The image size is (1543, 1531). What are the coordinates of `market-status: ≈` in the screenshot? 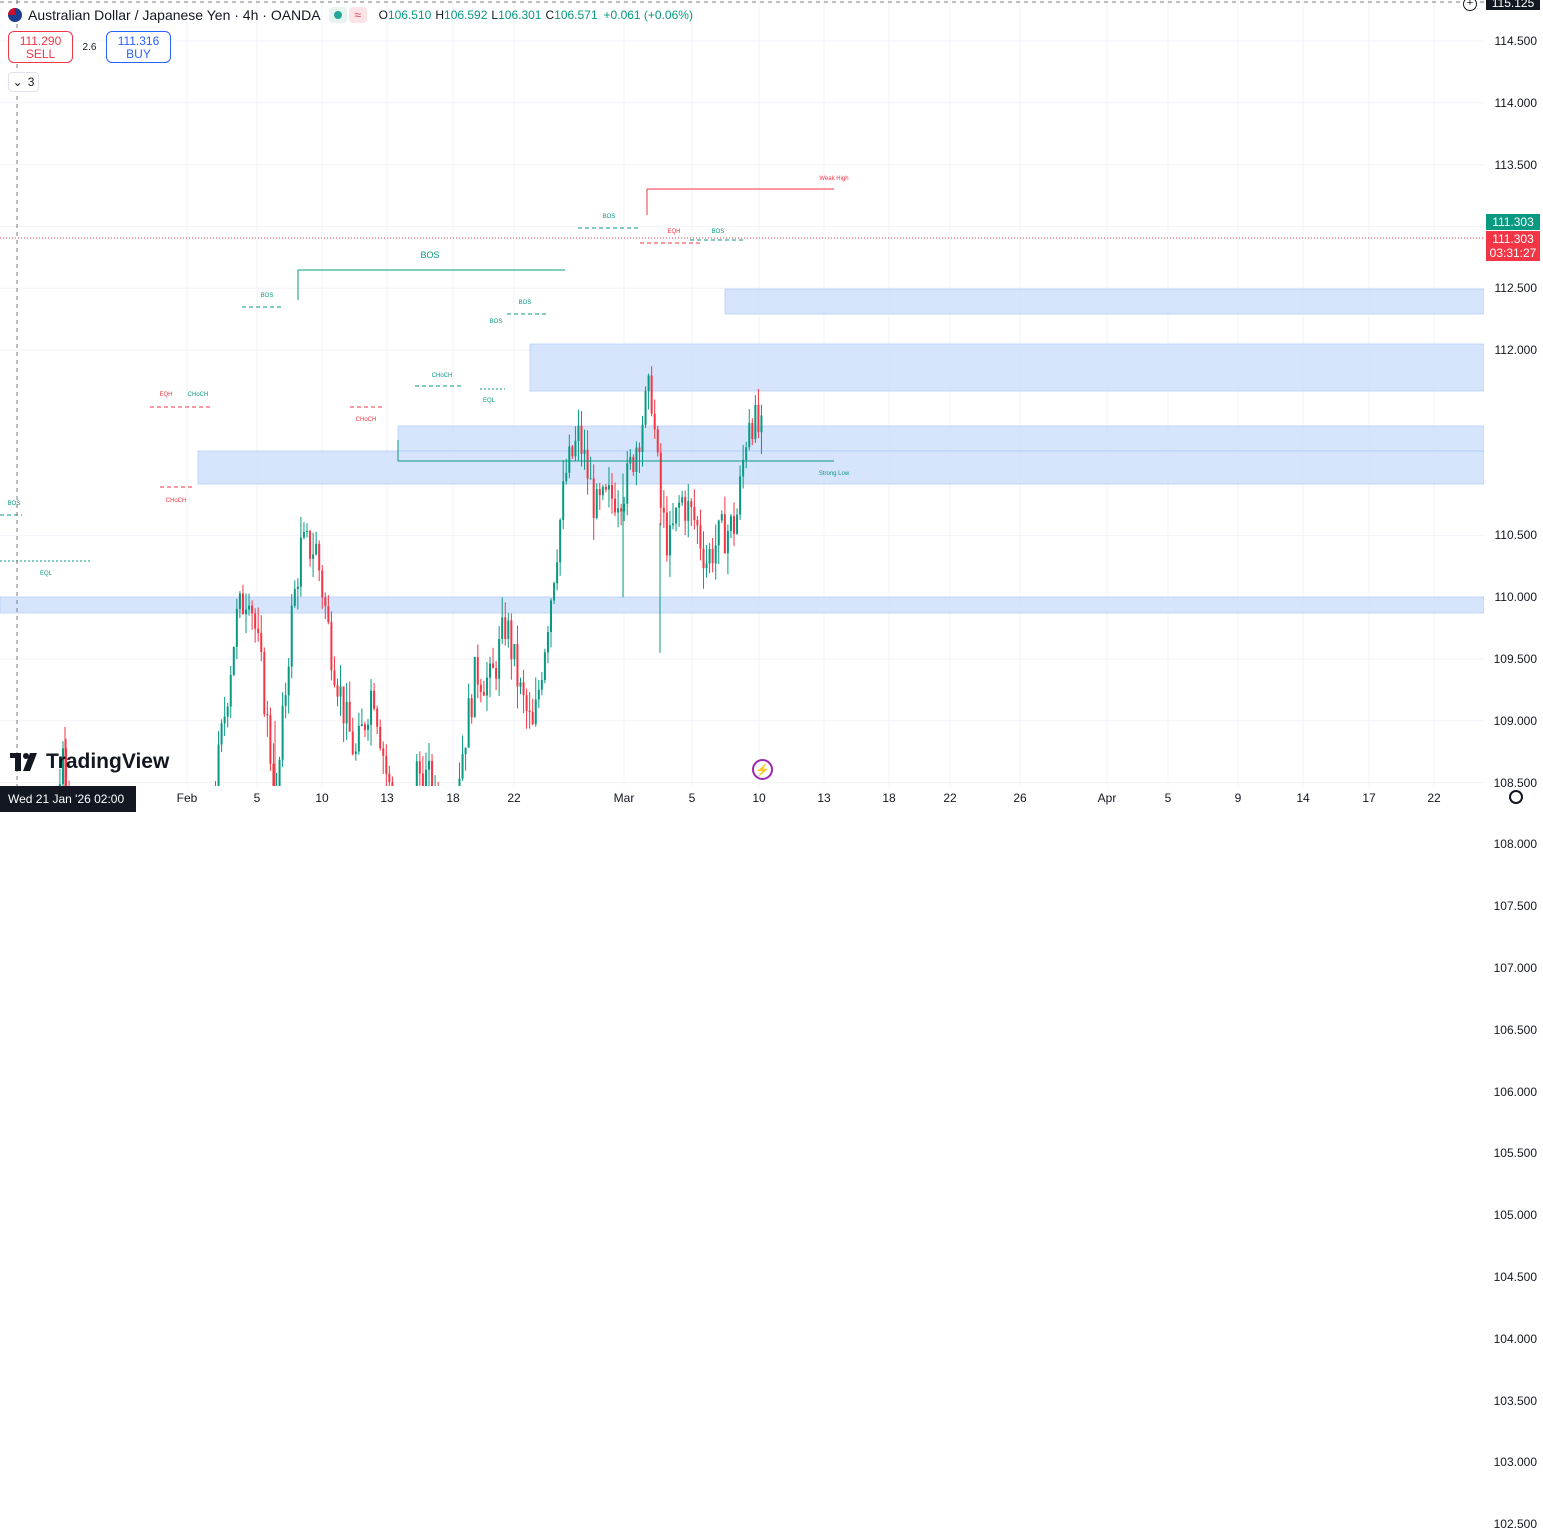 It's located at (347, 15).